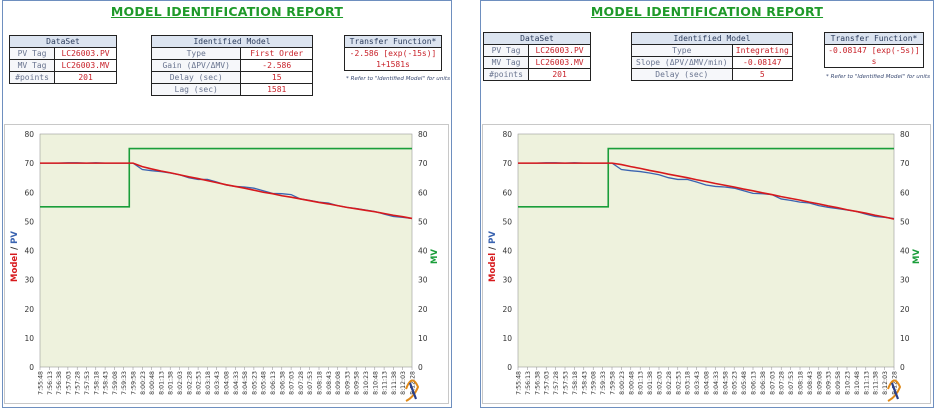 The width and height of the screenshot is (936, 410). I want to click on x-tick-label: 8:11:13, so click(385, 383).